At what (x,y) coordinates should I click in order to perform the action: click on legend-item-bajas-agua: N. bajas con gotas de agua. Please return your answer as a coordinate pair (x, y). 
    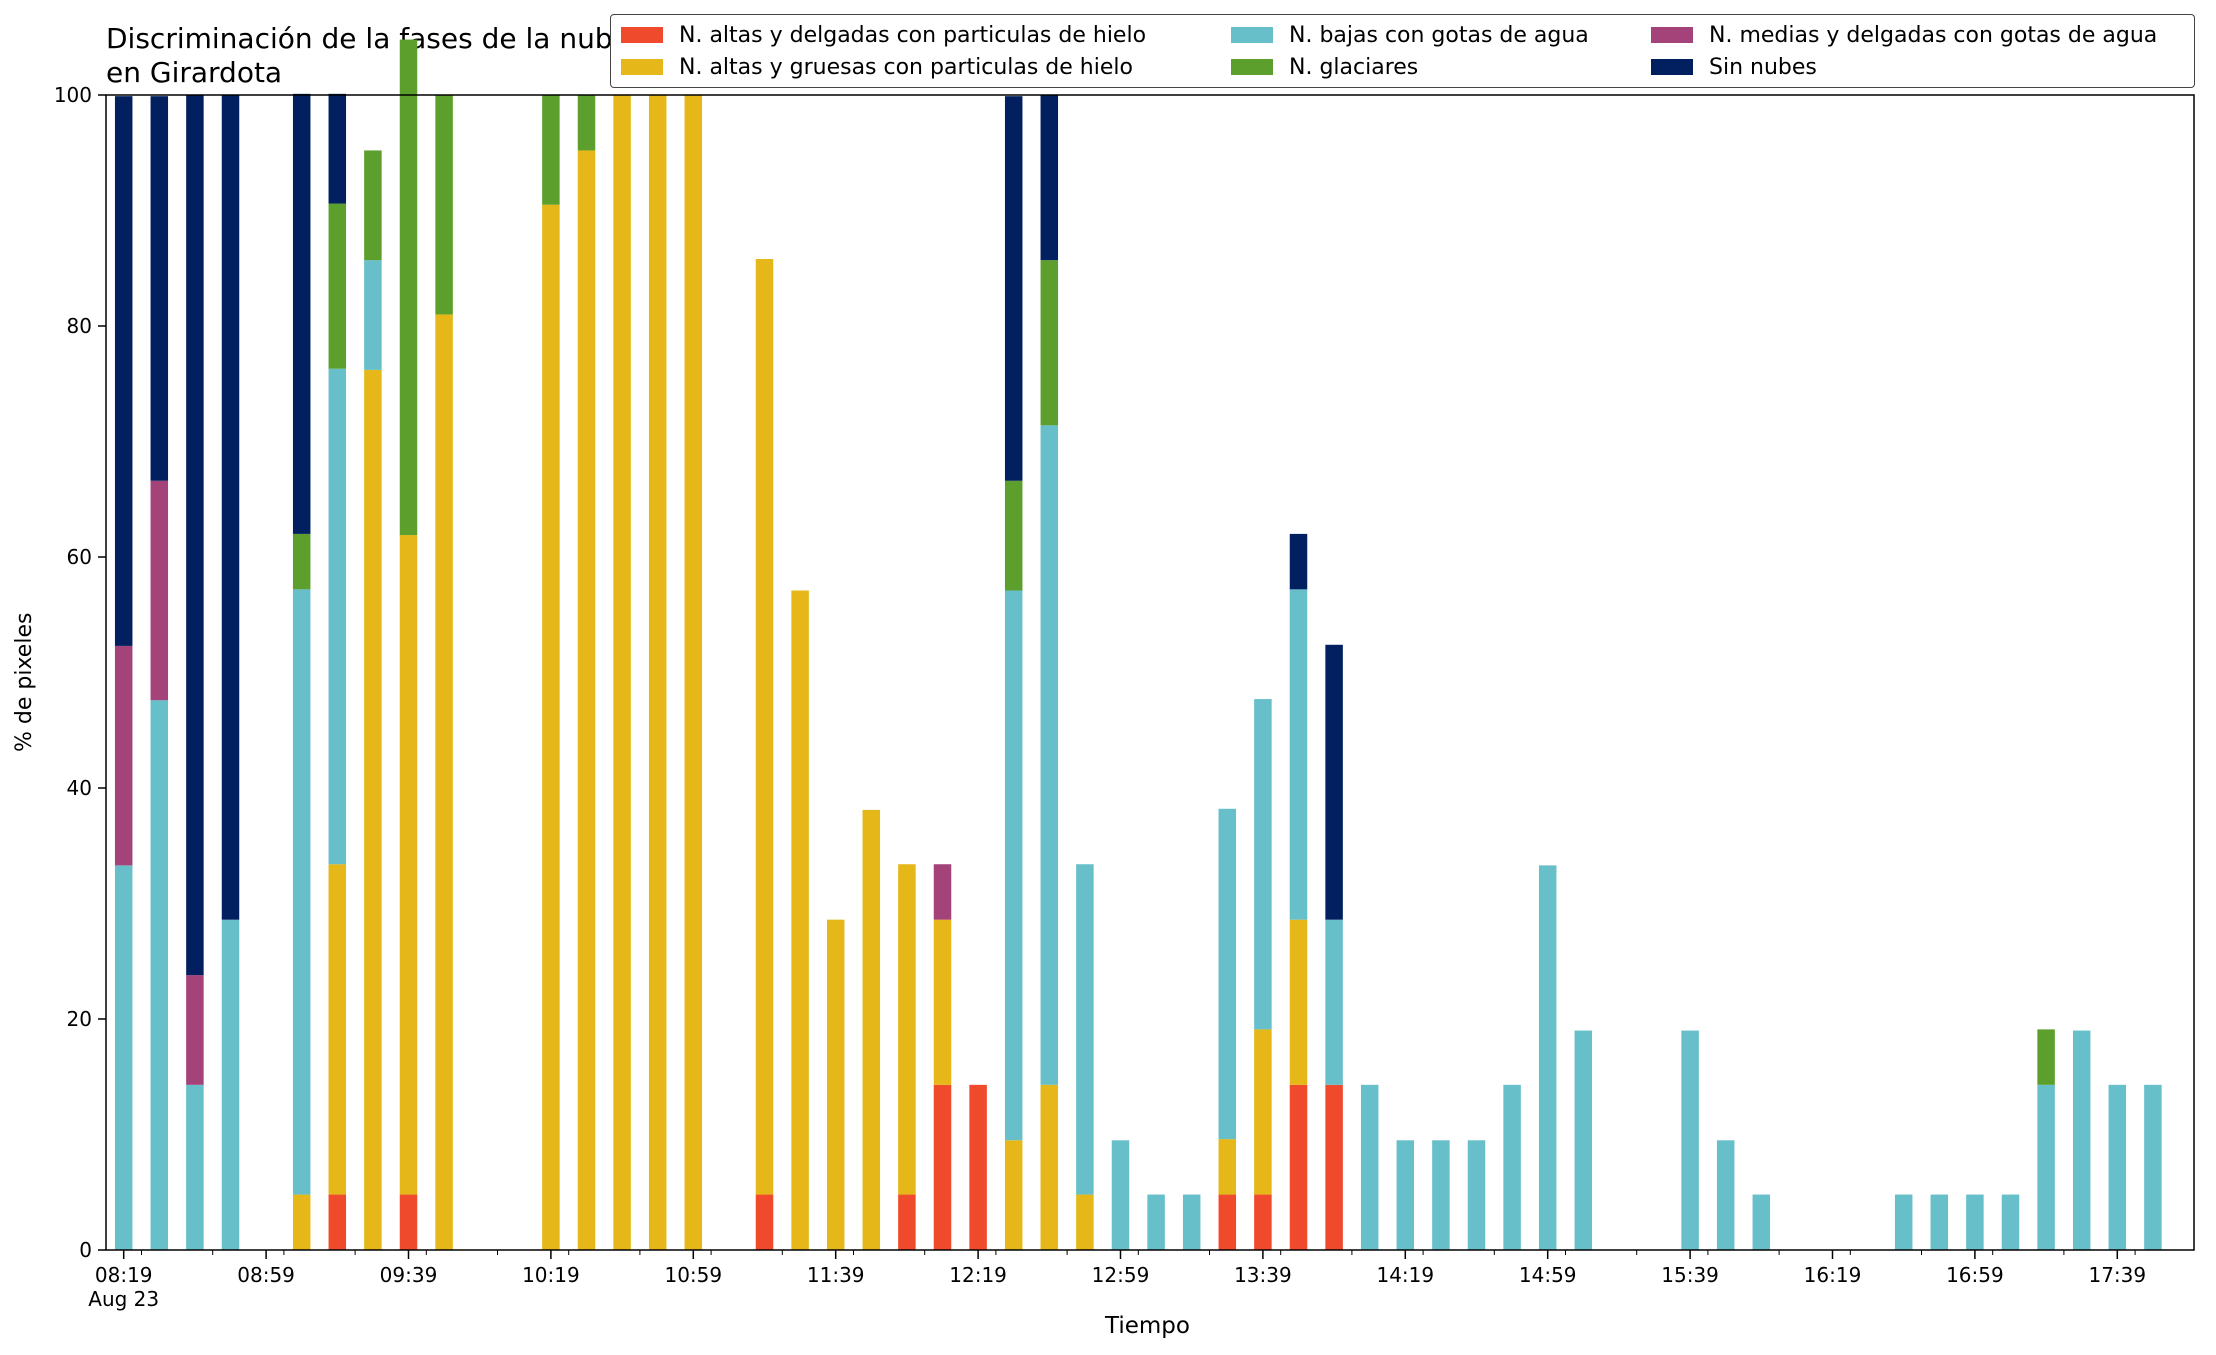
    Looking at the image, I should click on (1410, 36).